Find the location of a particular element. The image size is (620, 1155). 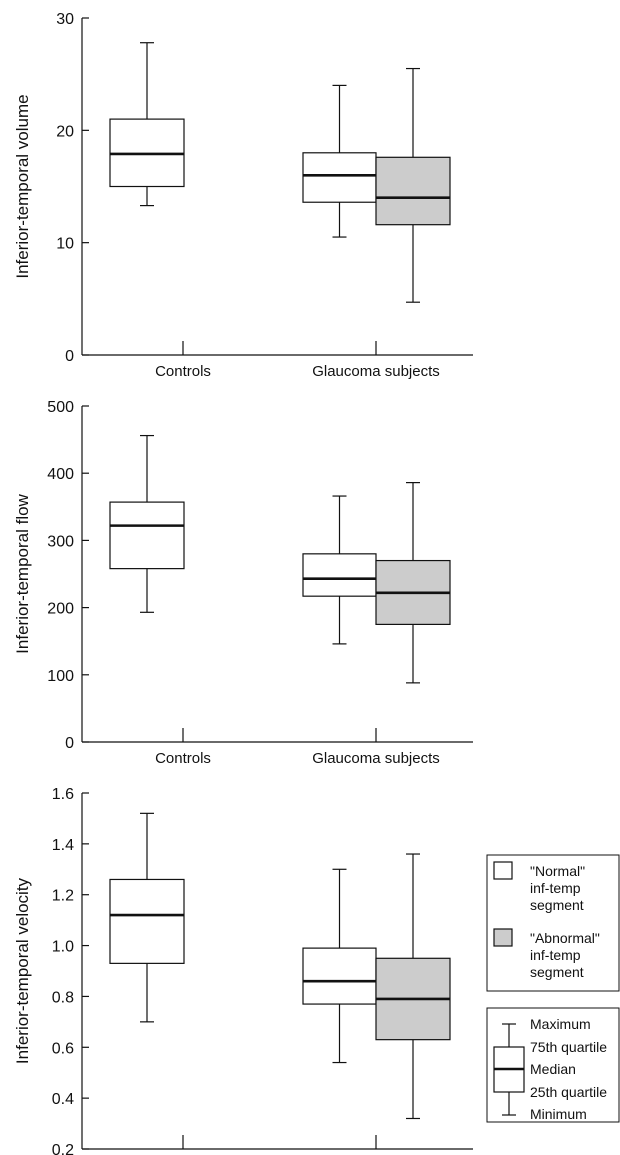

y-tick-label: 0.8 is located at coordinates (63, 997).